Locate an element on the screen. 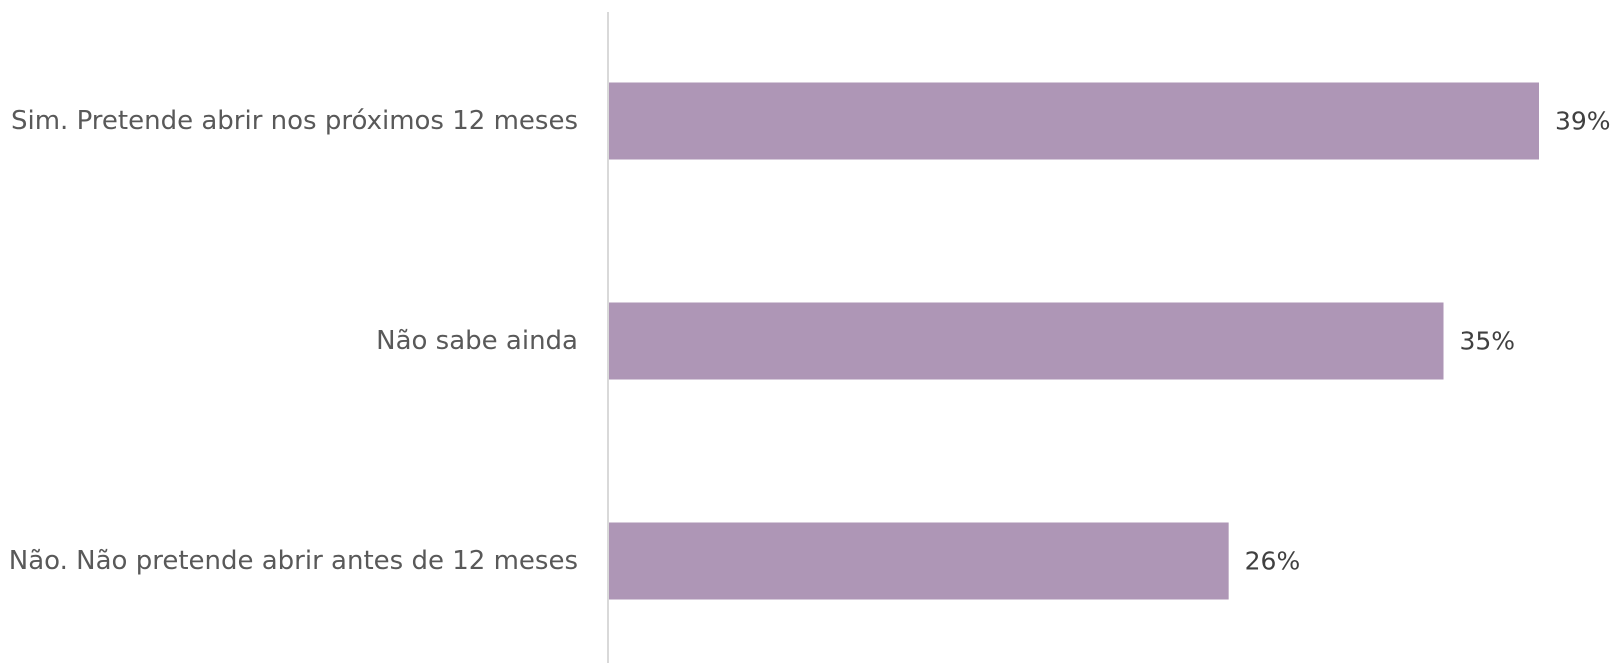 This screenshot has width=1615, height=663. data-label-3: 26% is located at coordinates (1273, 561).